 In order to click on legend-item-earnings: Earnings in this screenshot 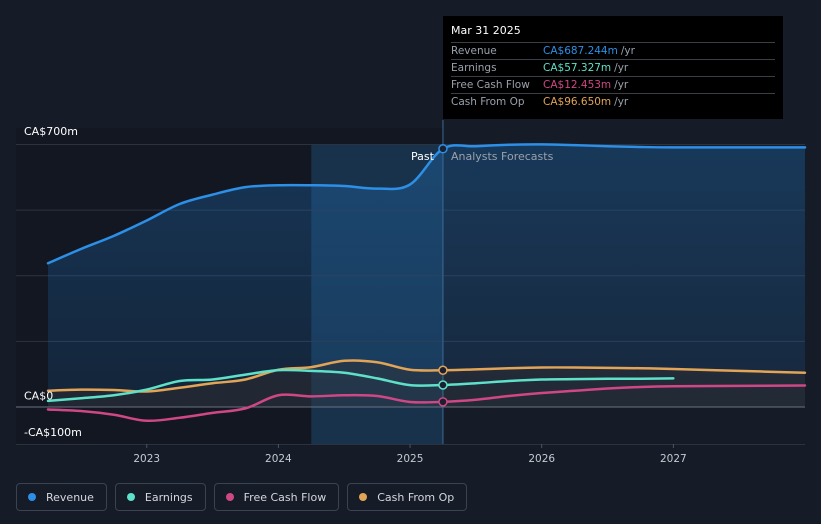, I will do `click(160, 497)`.